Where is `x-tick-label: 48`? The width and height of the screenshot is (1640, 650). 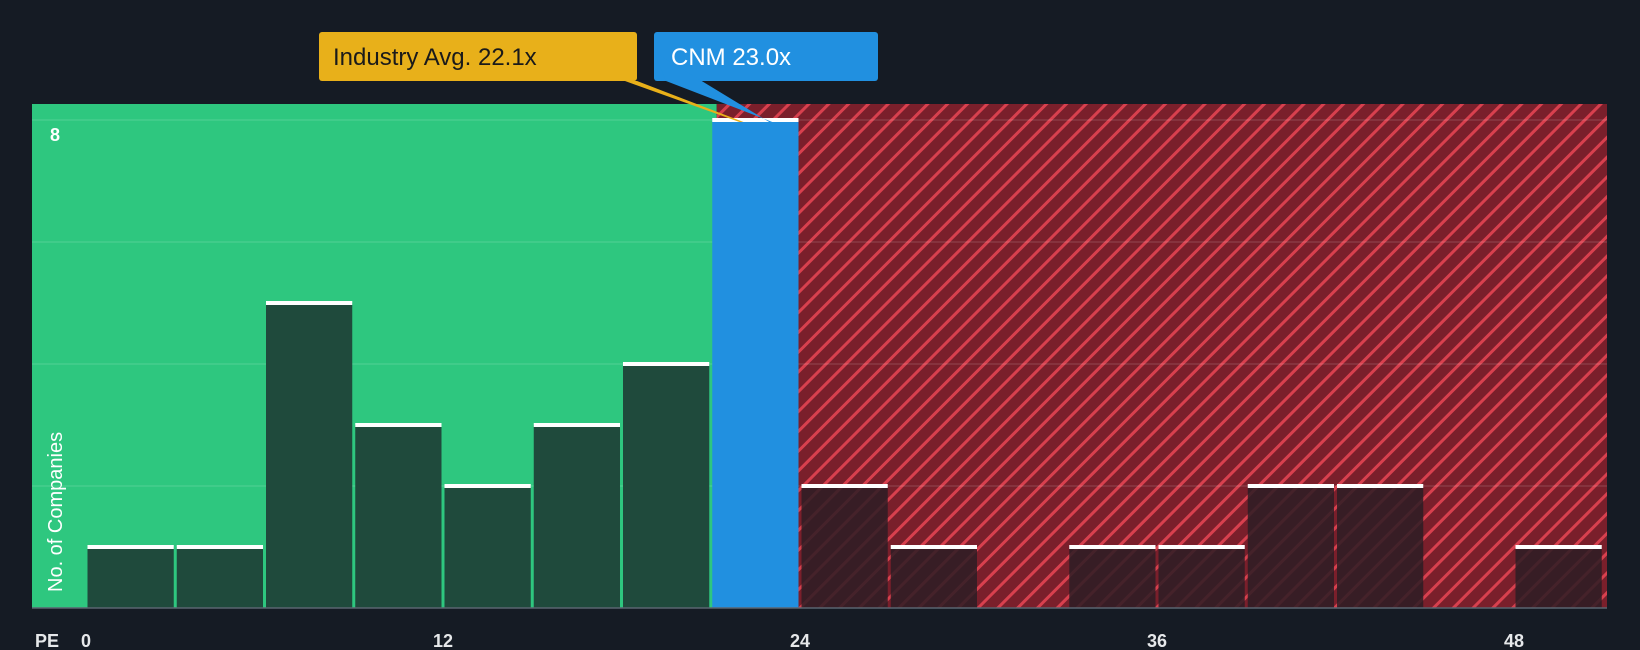 x-tick-label: 48 is located at coordinates (1514, 640).